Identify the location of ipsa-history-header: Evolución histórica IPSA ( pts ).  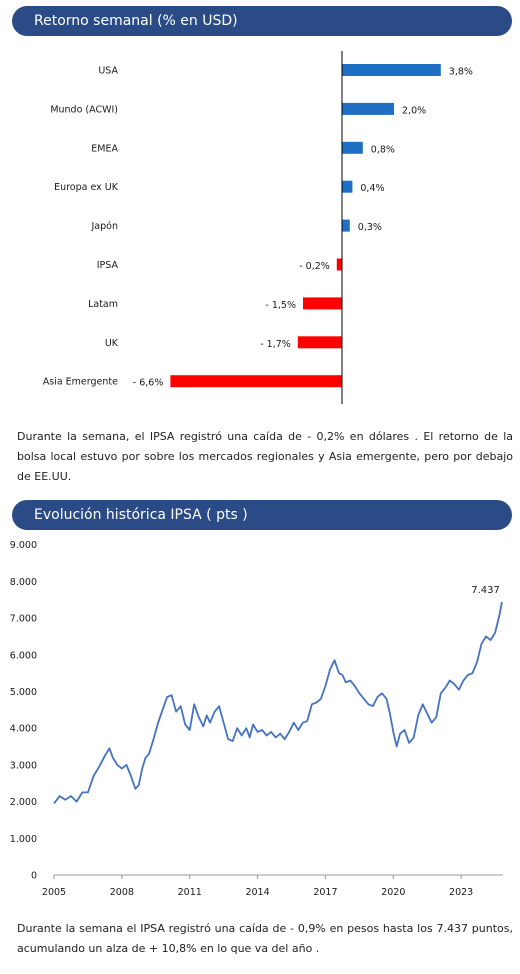
(262, 515).